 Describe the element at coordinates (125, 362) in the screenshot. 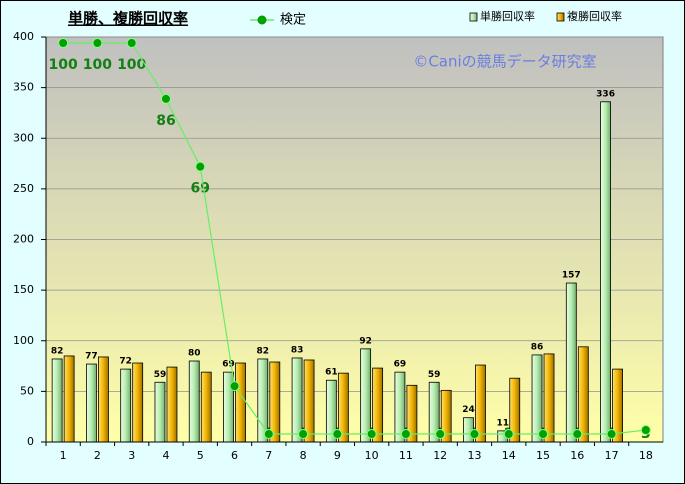

I see `bar-label: 72` at that location.